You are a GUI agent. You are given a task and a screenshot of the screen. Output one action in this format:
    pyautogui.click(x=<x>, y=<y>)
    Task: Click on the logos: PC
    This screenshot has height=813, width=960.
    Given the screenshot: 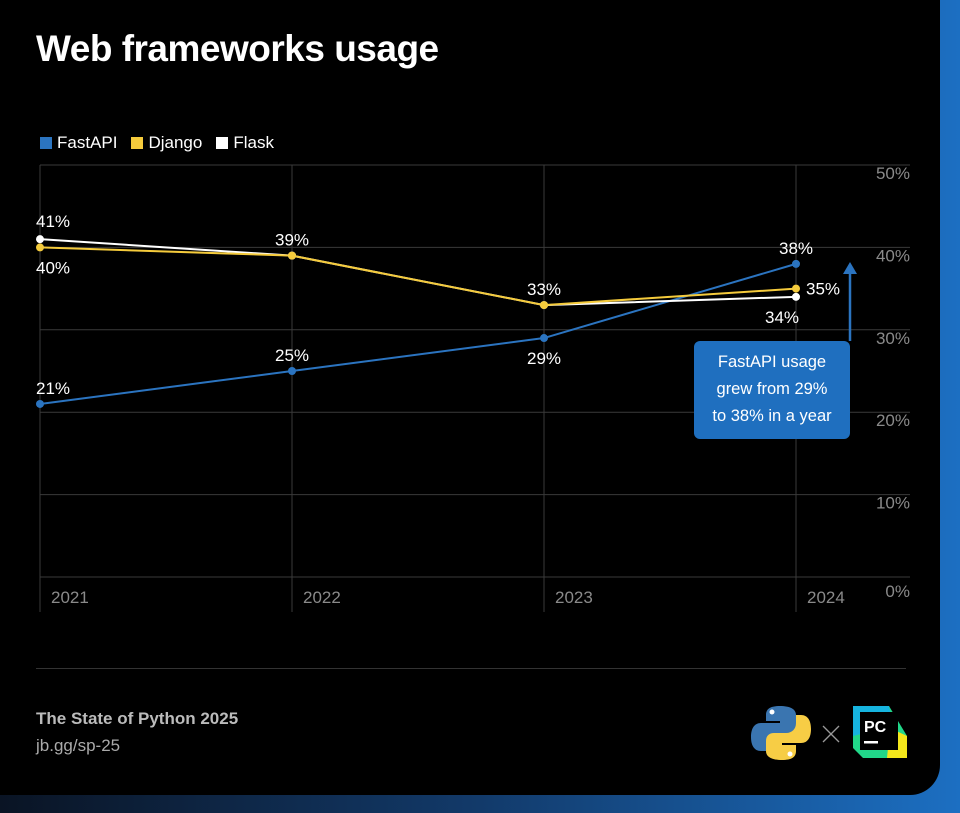 What is the action you would take?
    pyautogui.click(x=829, y=733)
    